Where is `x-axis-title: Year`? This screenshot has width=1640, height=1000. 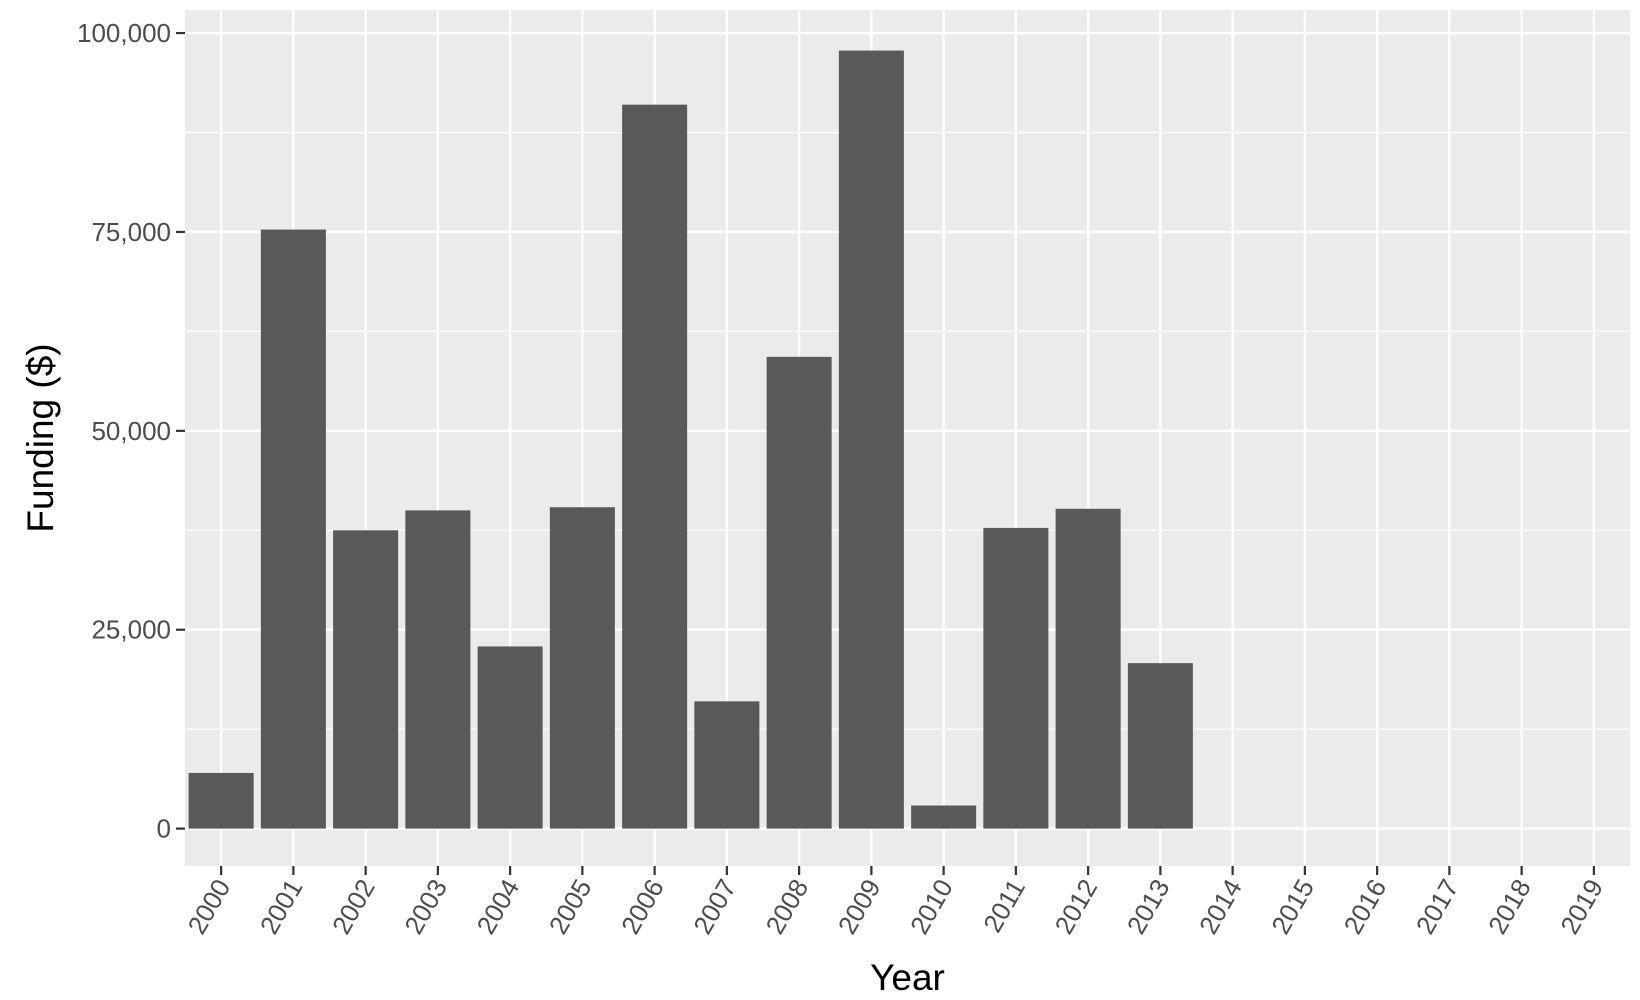
x-axis-title: Year is located at coordinates (907, 977).